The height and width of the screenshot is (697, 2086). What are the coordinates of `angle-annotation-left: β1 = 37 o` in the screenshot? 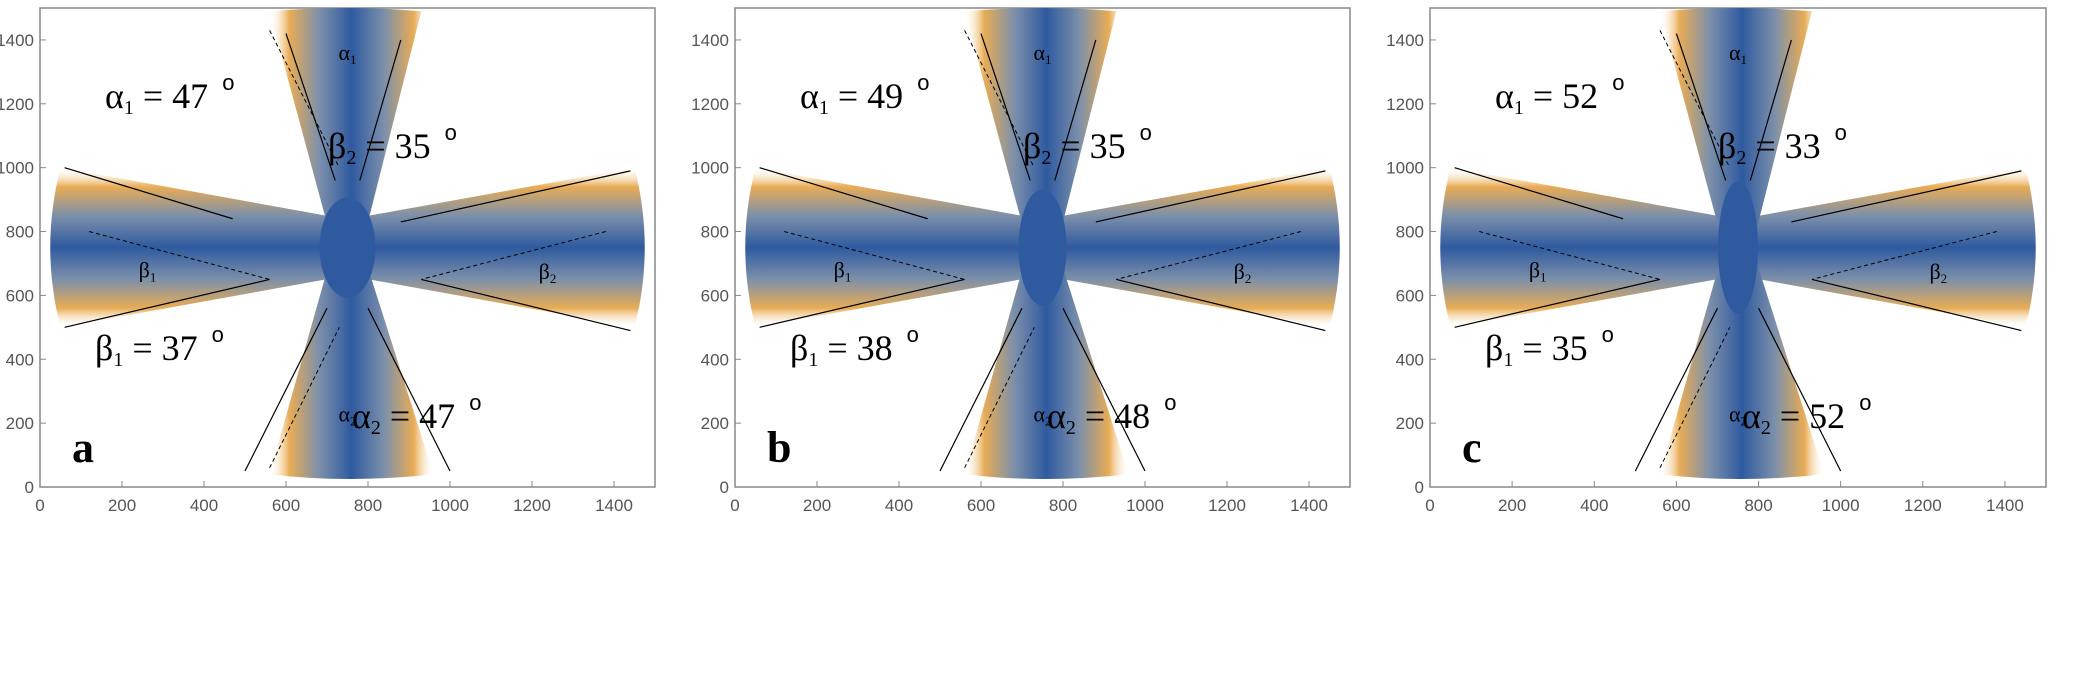 It's located at (159, 346).